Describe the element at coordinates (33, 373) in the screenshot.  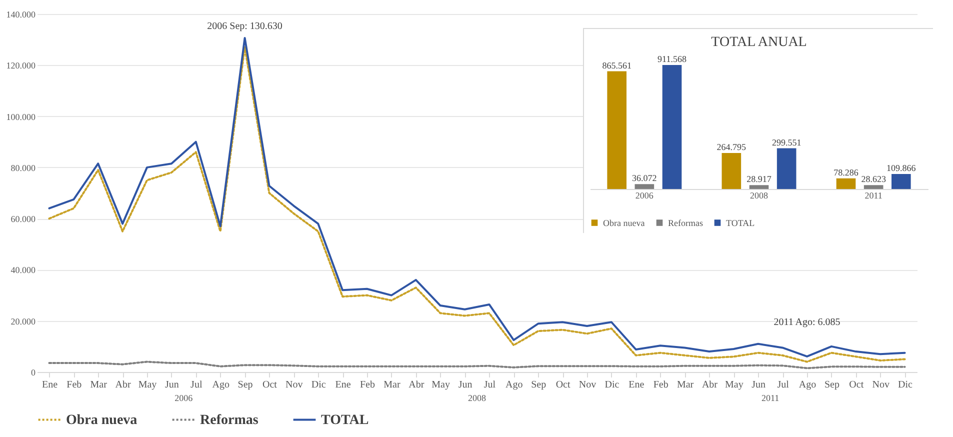
I see `y-tick-label: 0` at that location.